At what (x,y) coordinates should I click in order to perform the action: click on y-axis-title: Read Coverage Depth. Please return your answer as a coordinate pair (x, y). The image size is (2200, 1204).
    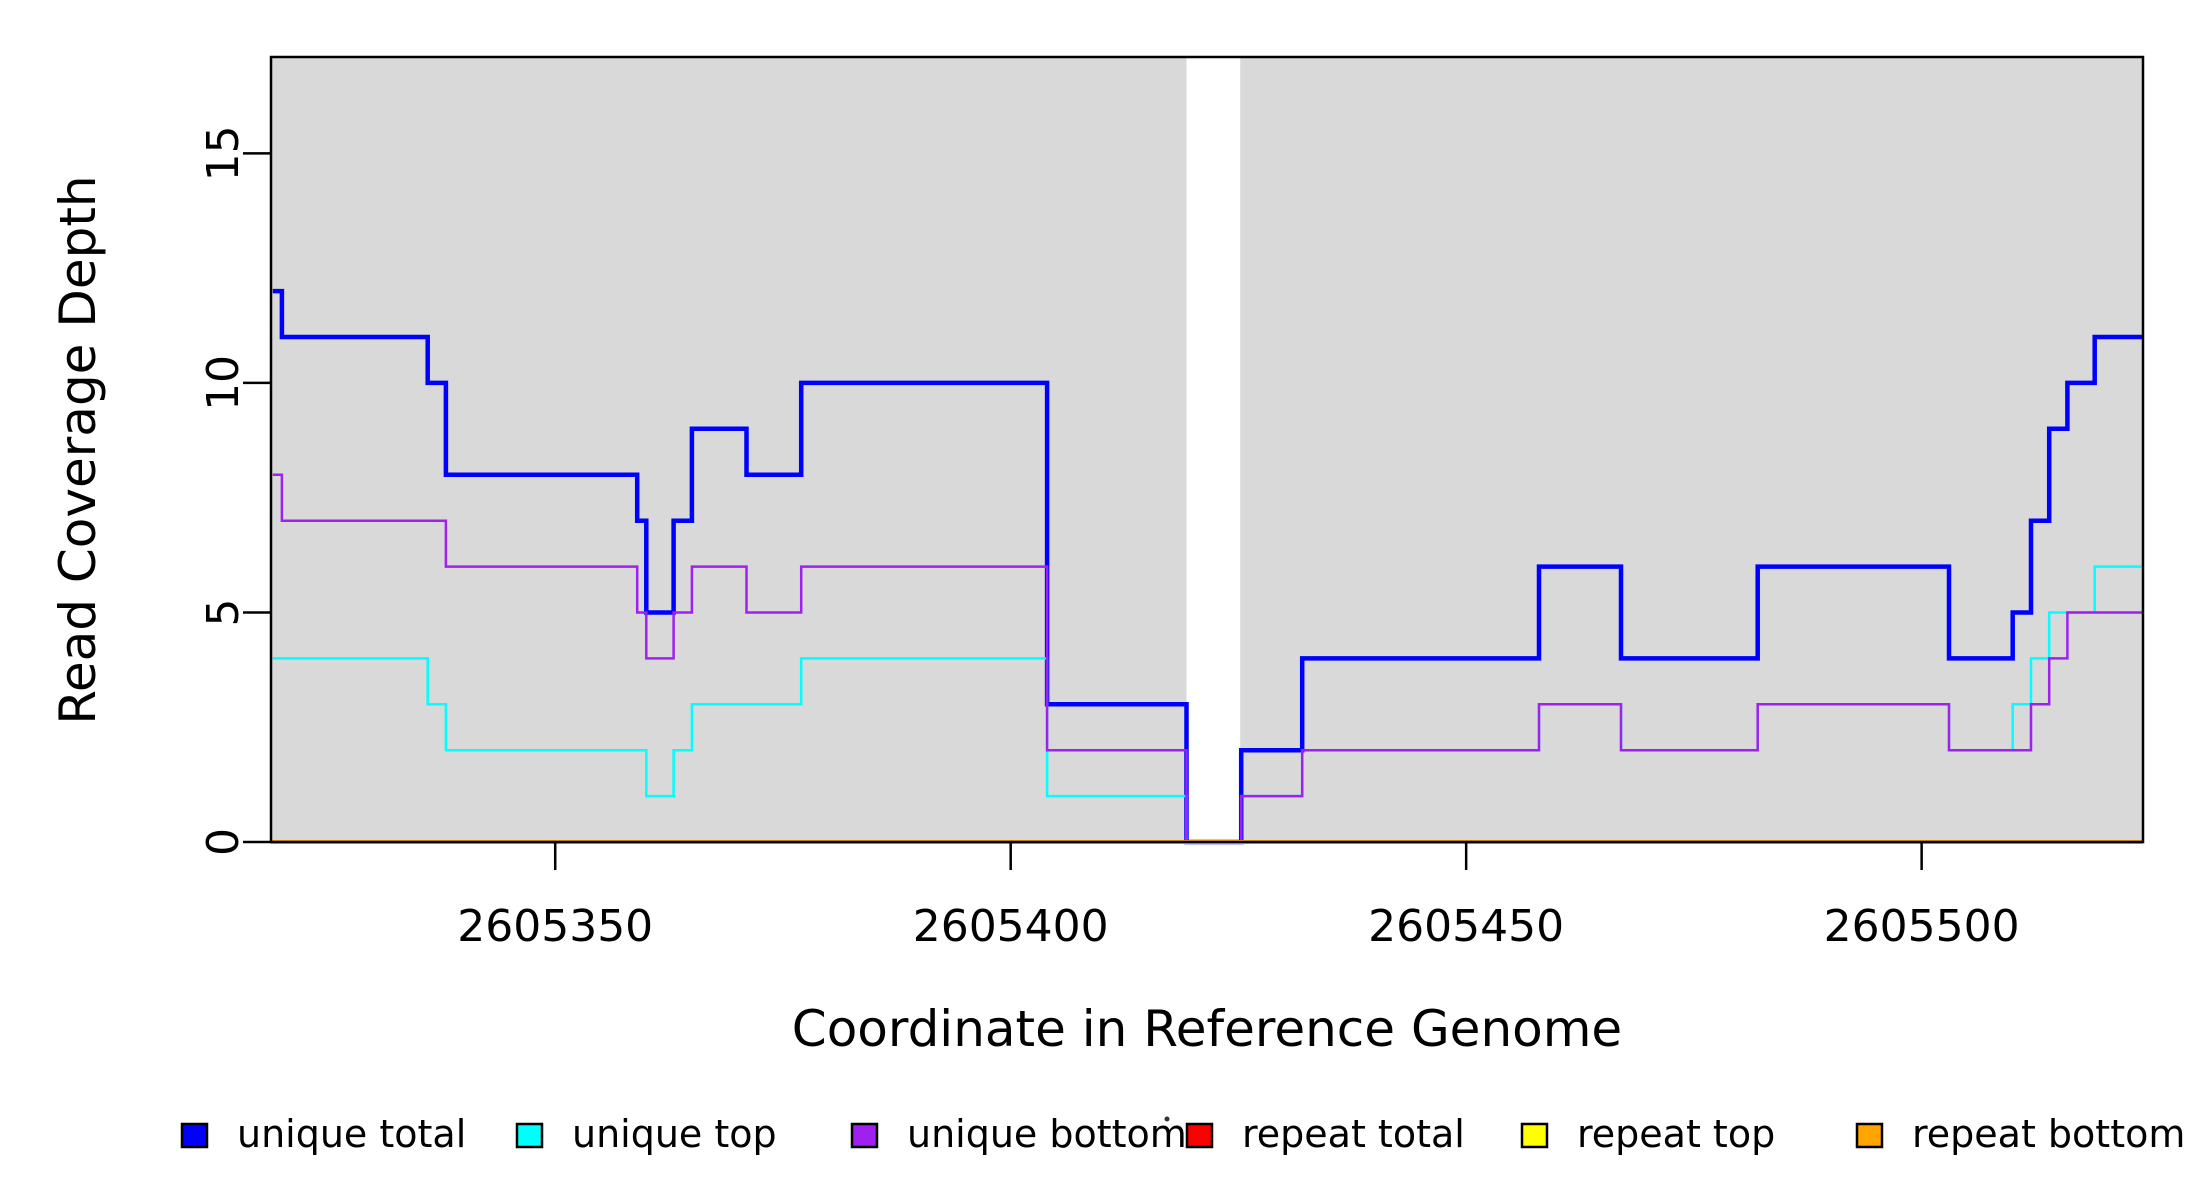
    Looking at the image, I should click on (78, 449).